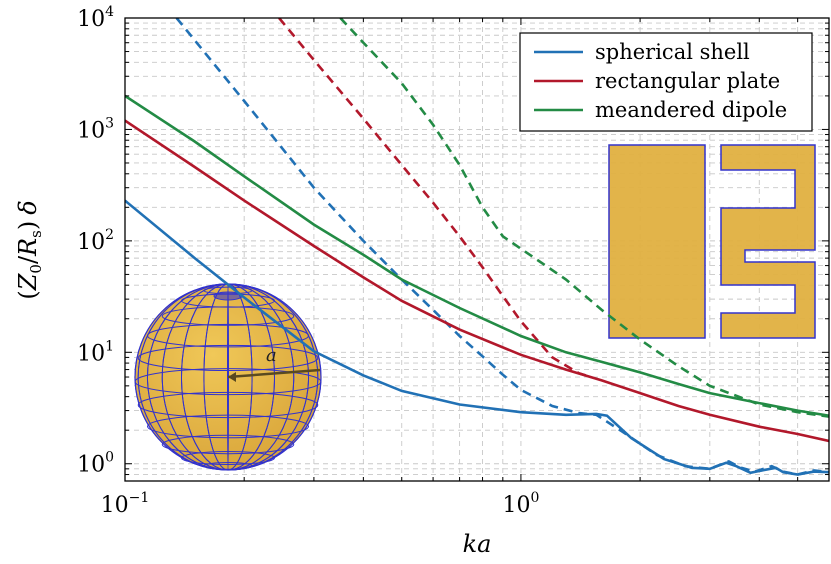  Describe the element at coordinates (672, 52) in the screenshot. I see `legend-entry: spherical shell` at that location.